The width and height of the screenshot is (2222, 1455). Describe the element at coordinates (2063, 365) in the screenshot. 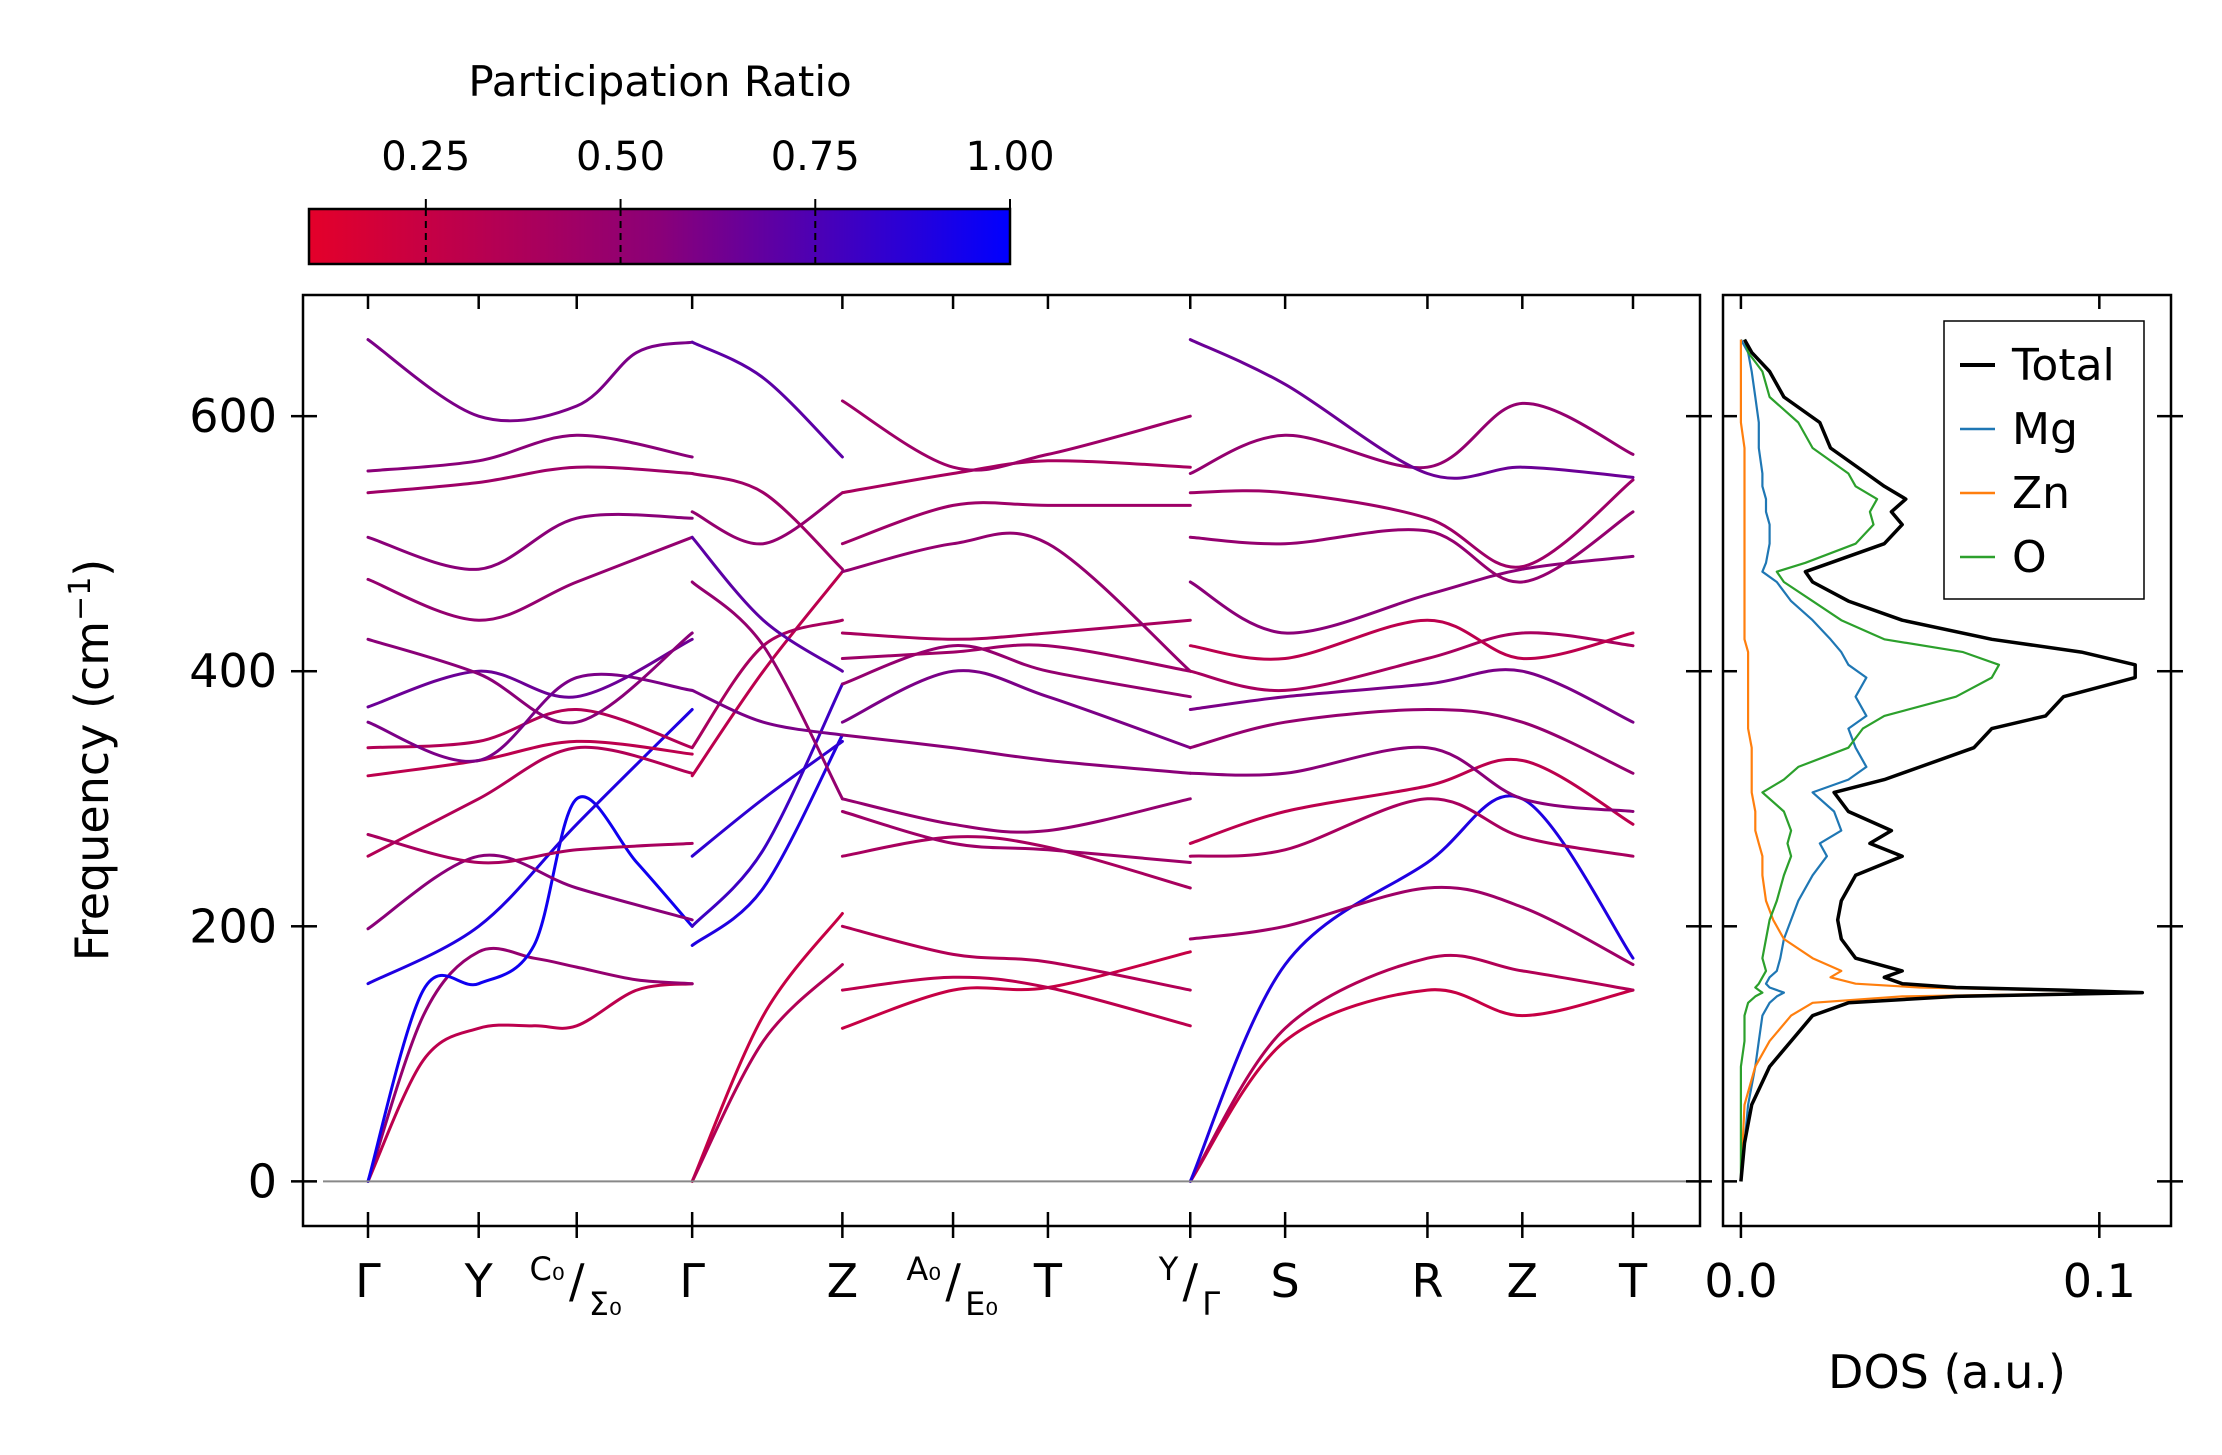

I see `legend-label-total: Total` at that location.